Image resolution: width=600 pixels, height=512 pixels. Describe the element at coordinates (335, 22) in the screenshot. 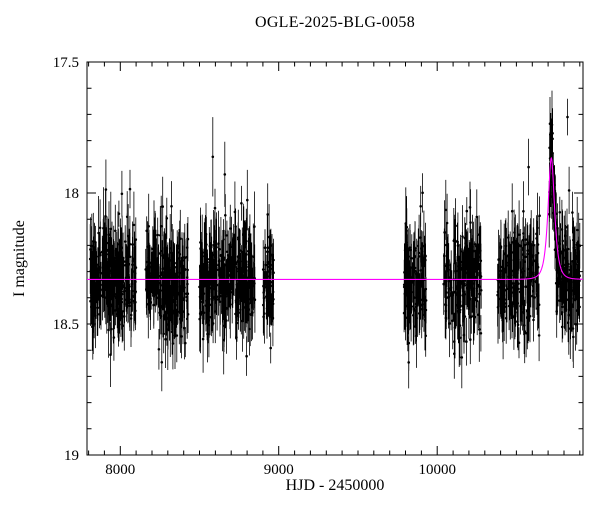

I see `chart-title: OGLE-2025-BLG-0058` at that location.